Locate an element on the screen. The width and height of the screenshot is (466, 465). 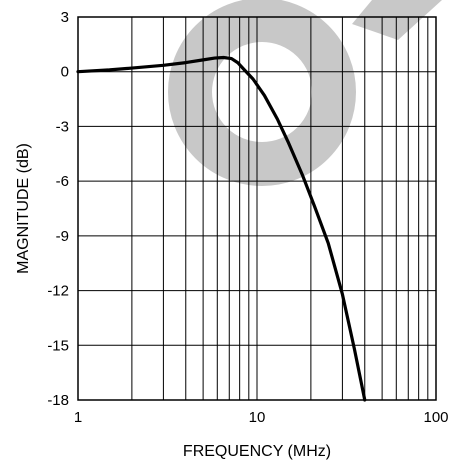
y-axis-label: MAGNITUDE (dB) is located at coordinates (23, 208).